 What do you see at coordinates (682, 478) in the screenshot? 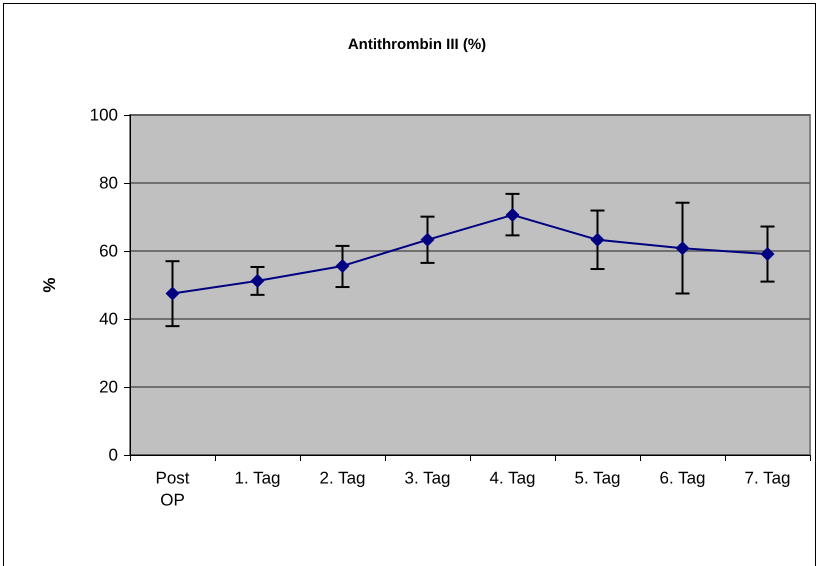
I see `x-tick-label: 6. Tag` at bounding box center [682, 478].